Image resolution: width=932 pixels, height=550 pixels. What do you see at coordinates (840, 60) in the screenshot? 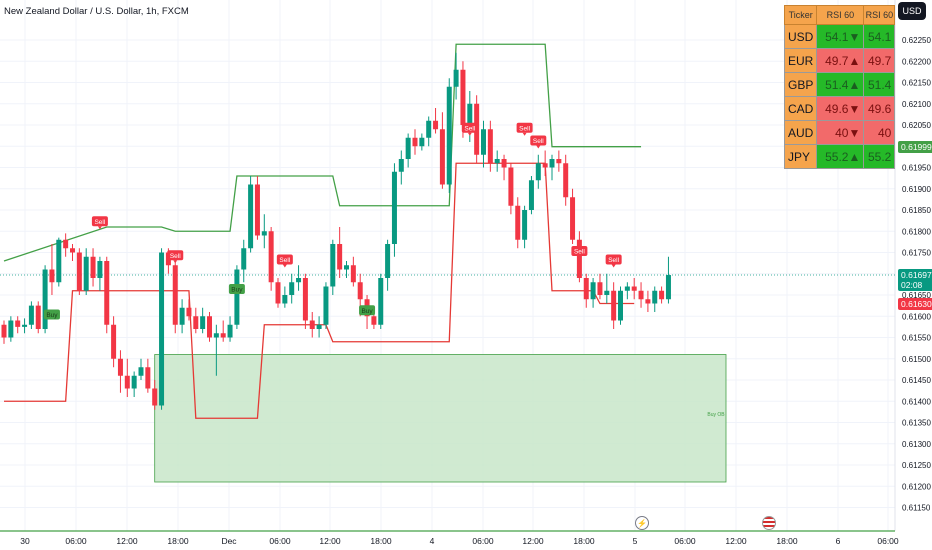
I see `rsi-value: 49.7▲` at bounding box center [840, 60].